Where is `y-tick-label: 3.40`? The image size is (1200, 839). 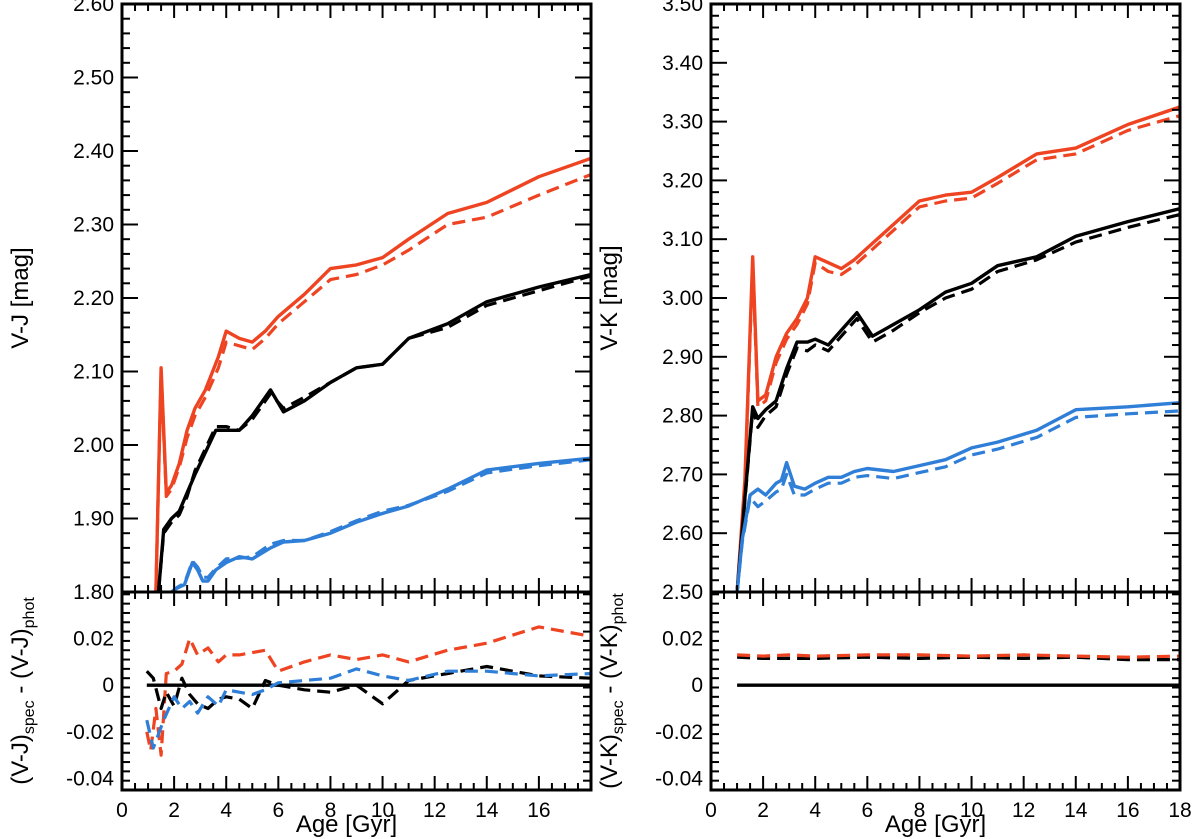
y-tick-label: 3.40 is located at coordinates (682, 63).